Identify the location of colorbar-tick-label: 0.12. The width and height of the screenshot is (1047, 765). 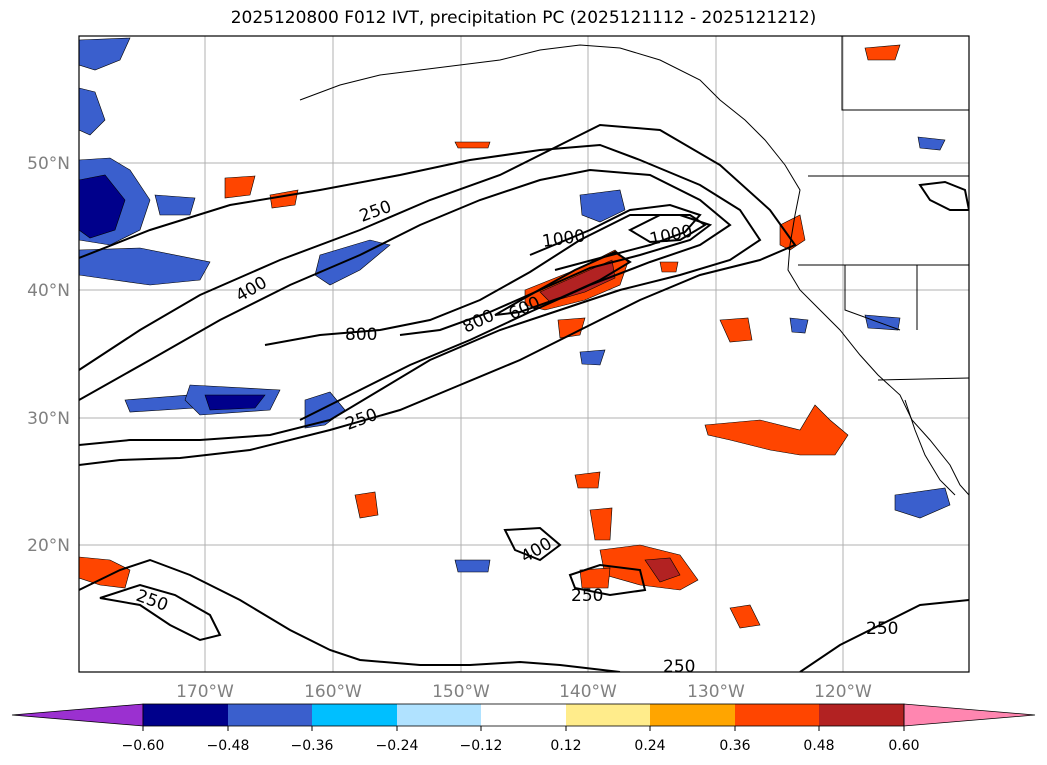
(565, 746).